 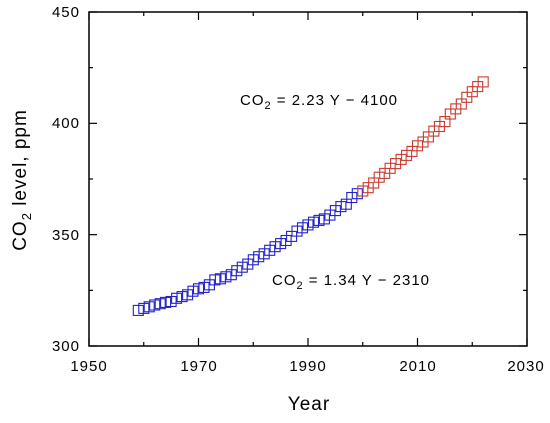 What do you see at coordinates (335, 100) in the screenshot?
I see `fit-equation-recent-text: = 2.23 Y − 4100` at bounding box center [335, 100].